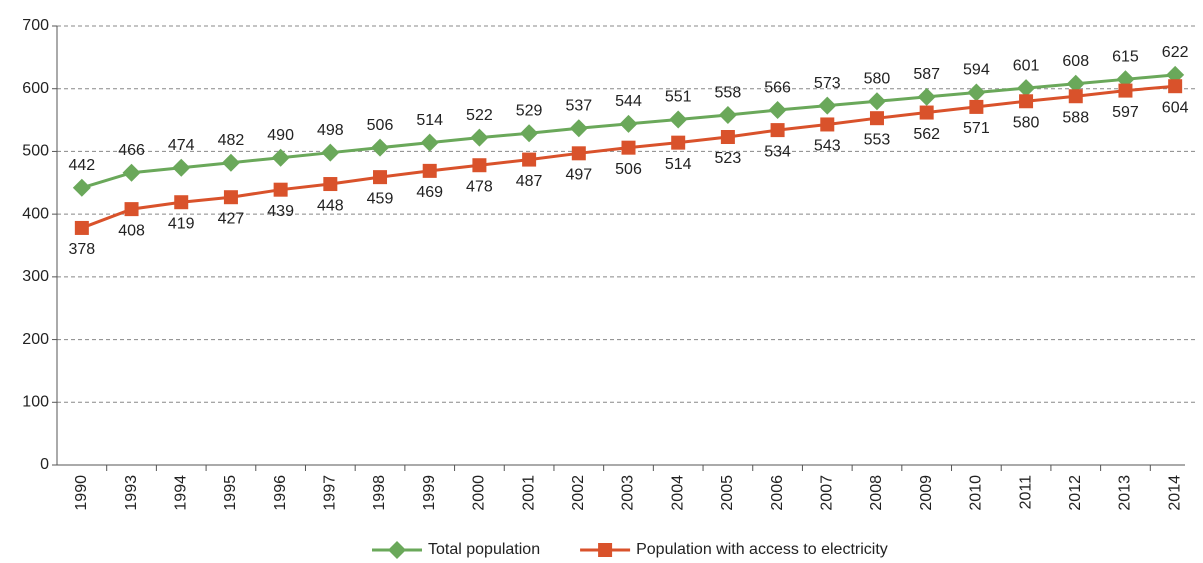 The width and height of the screenshot is (1203, 563). What do you see at coordinates (35, 276) in the screenshot?
I see `y-tick-label: 300` at bounding box center [35, 276].